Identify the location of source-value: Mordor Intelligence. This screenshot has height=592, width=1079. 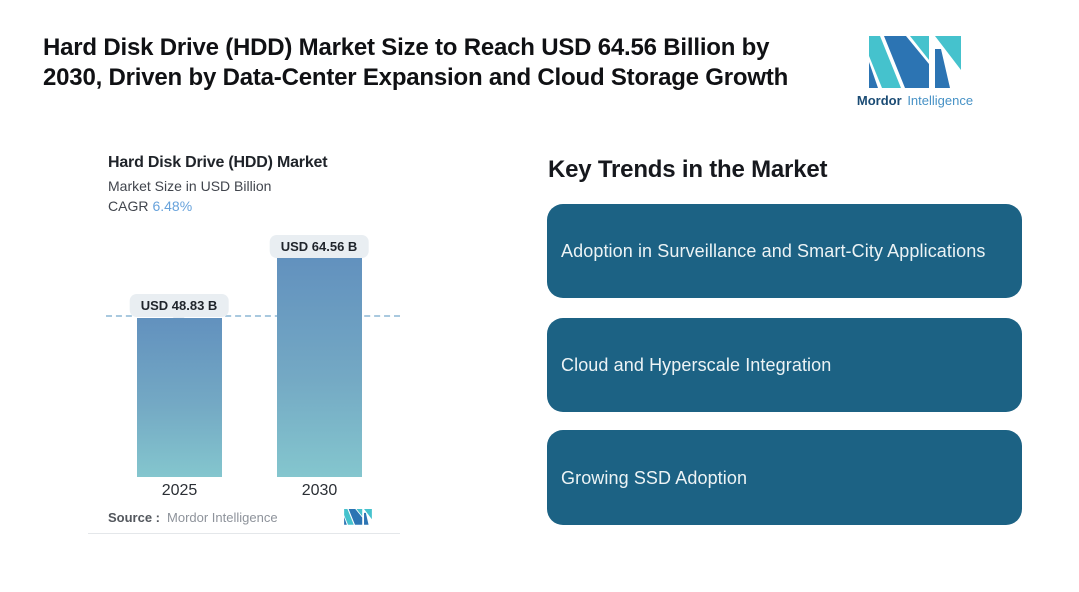
(222, 517).